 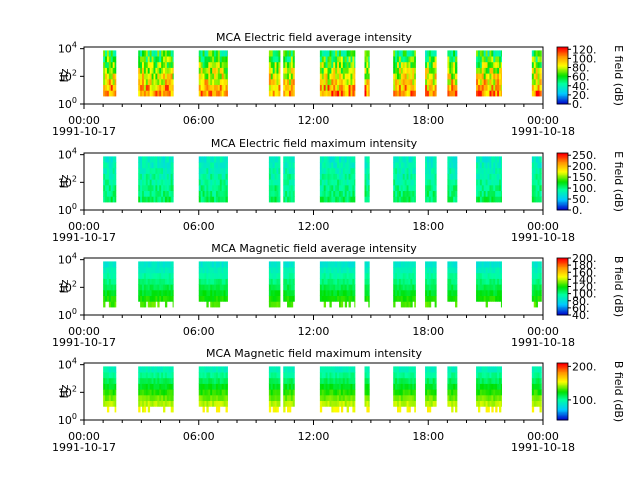 What do you see at coordinates (431, 73) in the screenshot?
I see `data-block` at bounding box center [431, 73].